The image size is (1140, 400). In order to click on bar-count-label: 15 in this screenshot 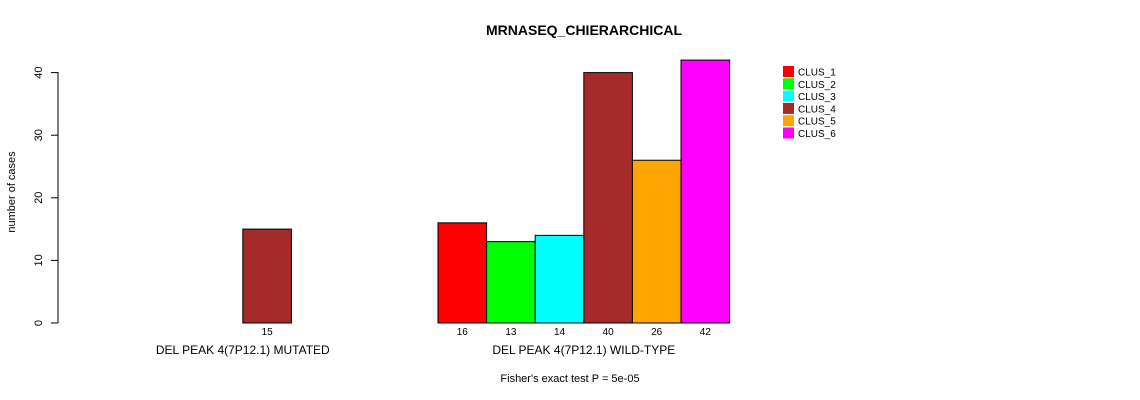, I will do `click(268, 332)`.